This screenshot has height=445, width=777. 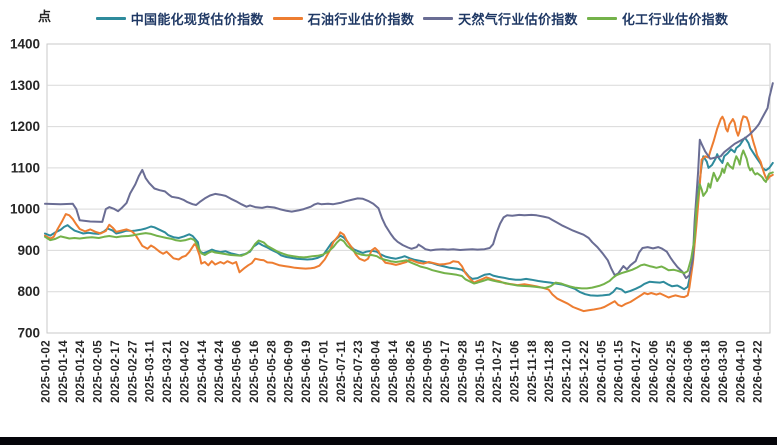 What do you see at coordinates (515, 371) in the screenshot?
I see `x-tick-label: 2025-11-06` at bounding box center [515, 371].